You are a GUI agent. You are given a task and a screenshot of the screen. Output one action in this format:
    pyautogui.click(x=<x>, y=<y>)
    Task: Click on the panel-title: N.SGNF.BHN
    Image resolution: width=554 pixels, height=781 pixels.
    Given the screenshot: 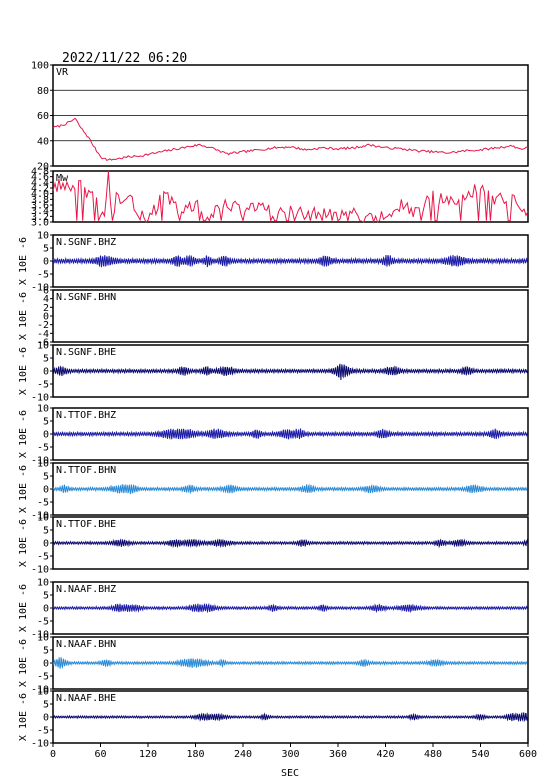 What is the action you would take?
    pyautogui.click(x=86, y=297)
    